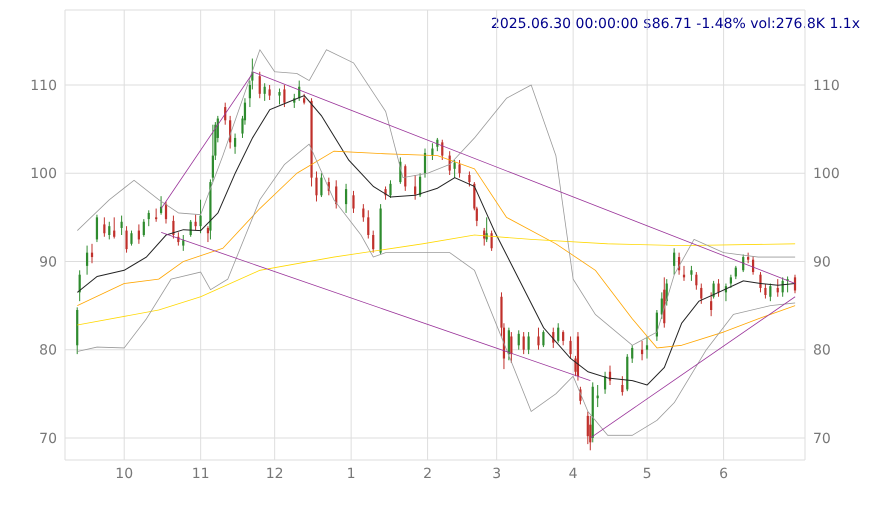  I want to click on y-tick-label: 90, so click(48, 262).